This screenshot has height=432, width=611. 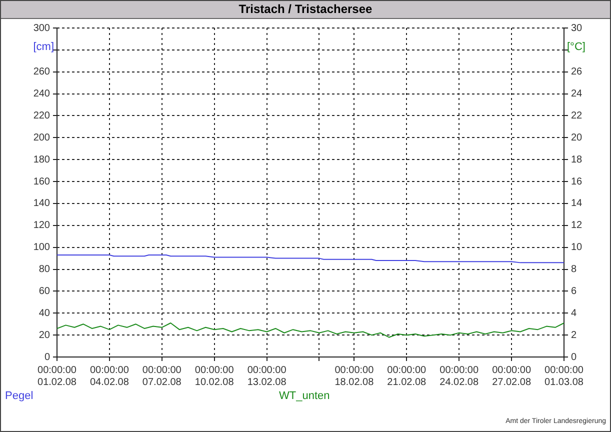 What do you see at coordinates (576, 47) in the screenshot?
I see `y2-axis-title: [°C]` at bounding box center [576, 47].